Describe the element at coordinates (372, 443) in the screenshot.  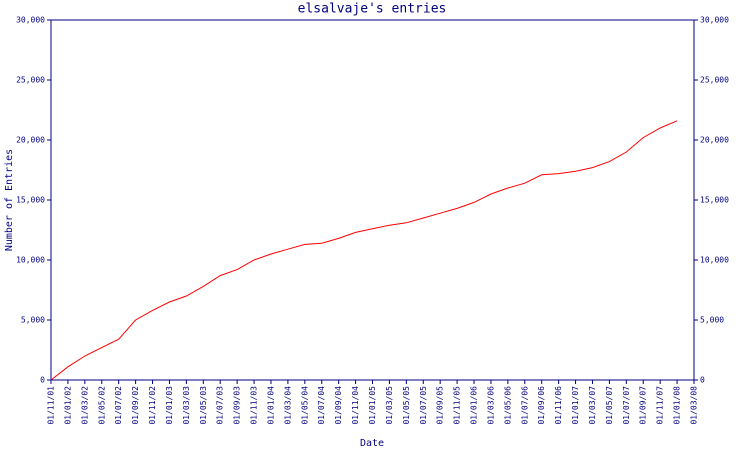
I see `x-axis-label: Date` at that location.